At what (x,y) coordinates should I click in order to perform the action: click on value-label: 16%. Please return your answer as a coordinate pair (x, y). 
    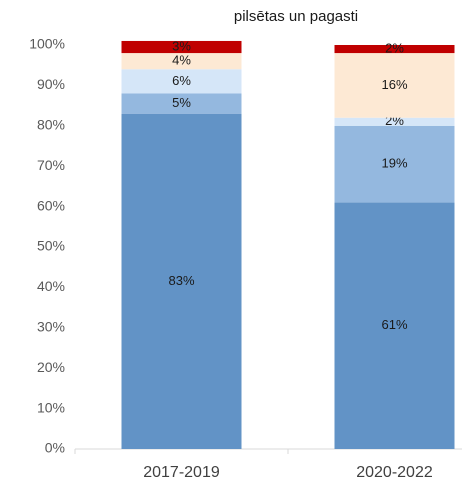
    Looking at the image, I should click on (394, 84).